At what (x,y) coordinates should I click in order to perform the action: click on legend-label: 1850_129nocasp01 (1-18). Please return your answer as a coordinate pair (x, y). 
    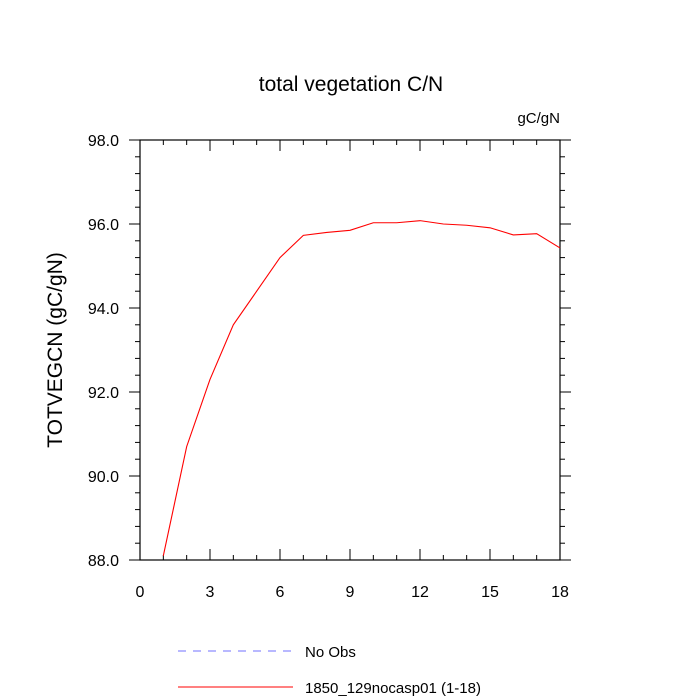
    Looking at the image, I should click on (393, 688).